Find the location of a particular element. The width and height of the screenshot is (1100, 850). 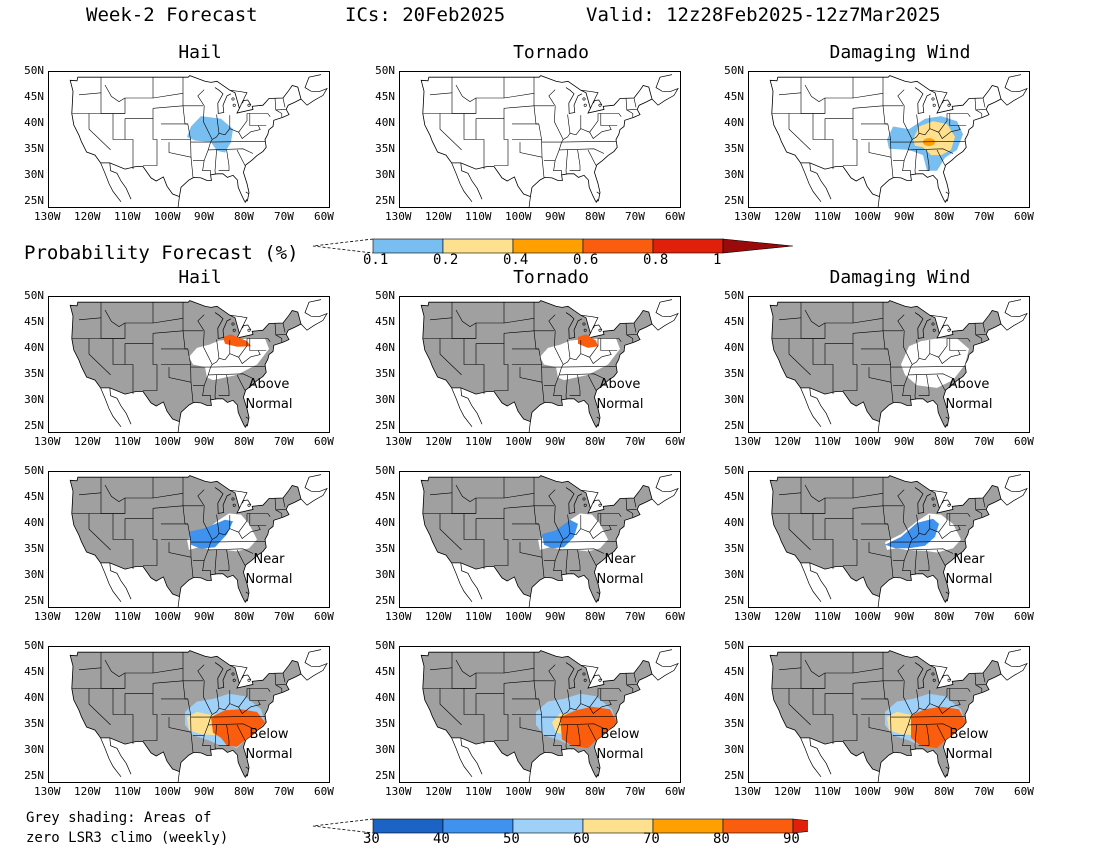

lat-label: 30N is located at coordinates (385, 749).